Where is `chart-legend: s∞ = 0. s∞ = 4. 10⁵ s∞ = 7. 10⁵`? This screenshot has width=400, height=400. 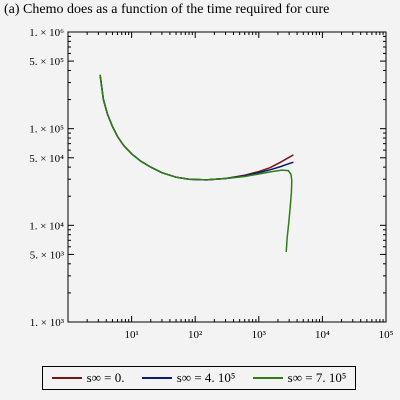 chart-legend: s∞ = 0. s∞ = 4. 10⁵ s∞ = 7. 10⁵ is located at coordinates (199, 378).